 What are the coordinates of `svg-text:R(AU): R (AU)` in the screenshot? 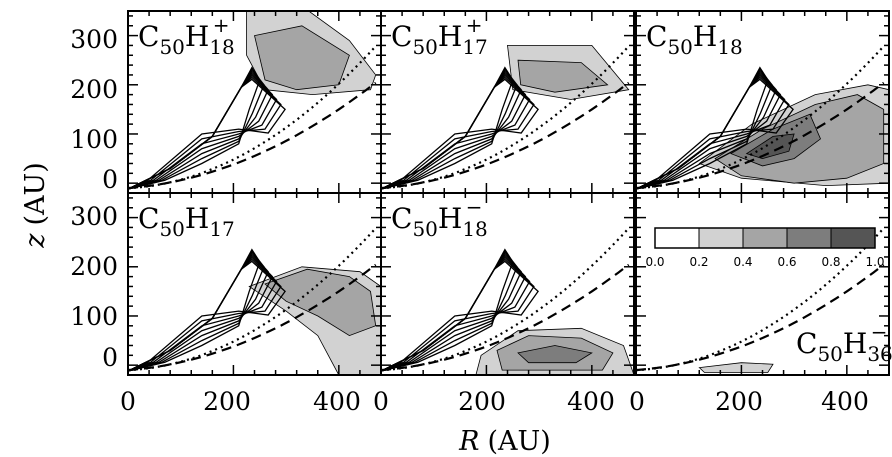 It's located at (504, 441).